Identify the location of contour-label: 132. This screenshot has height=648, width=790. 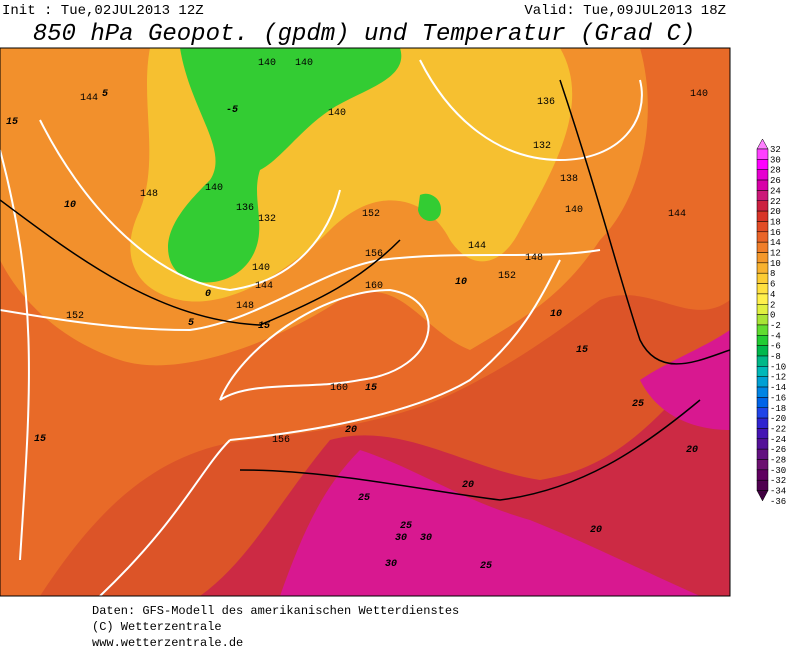
(542, 146).